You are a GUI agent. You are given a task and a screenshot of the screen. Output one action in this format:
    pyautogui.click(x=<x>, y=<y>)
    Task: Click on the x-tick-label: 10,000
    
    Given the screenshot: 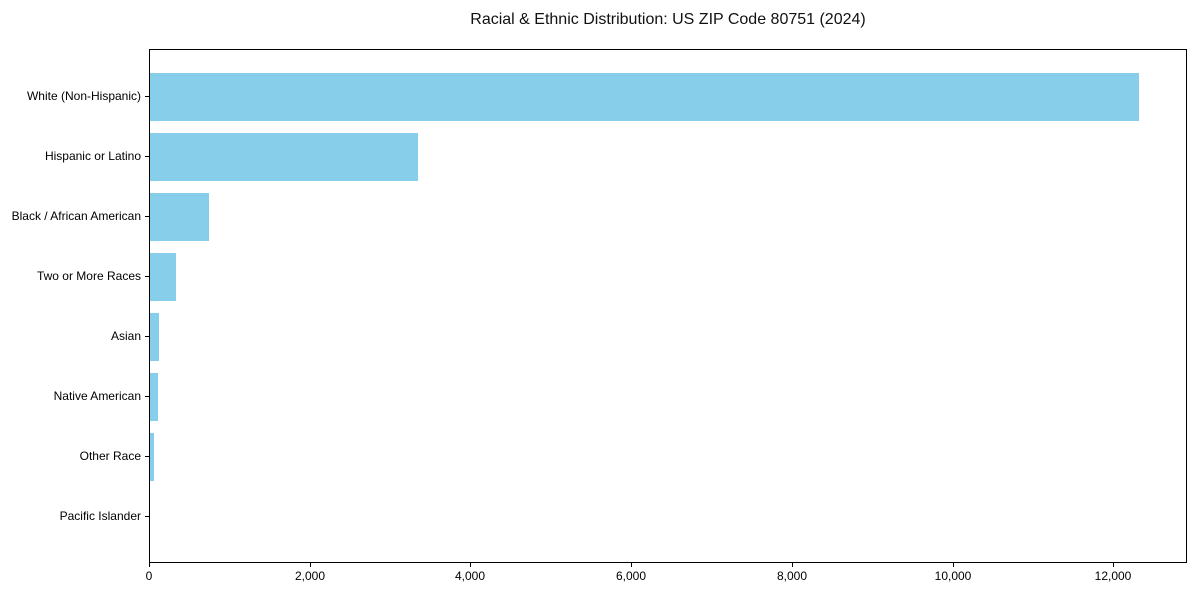 What is the action you would take?
    pyautogui.click(x=953, y=576)
    